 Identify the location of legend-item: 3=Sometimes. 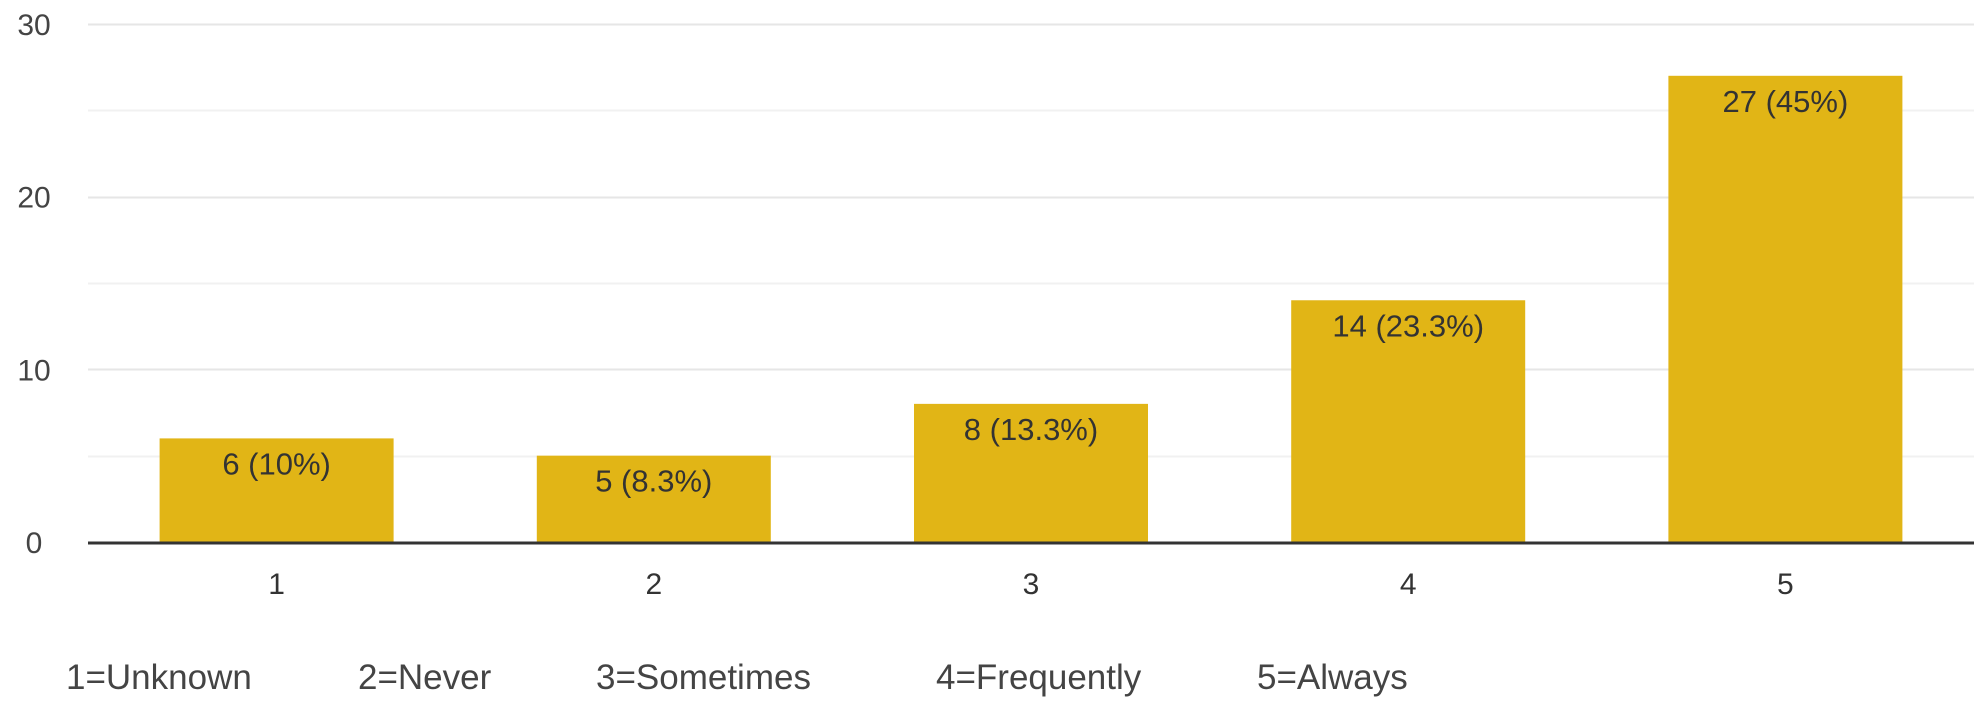
(703, 677).